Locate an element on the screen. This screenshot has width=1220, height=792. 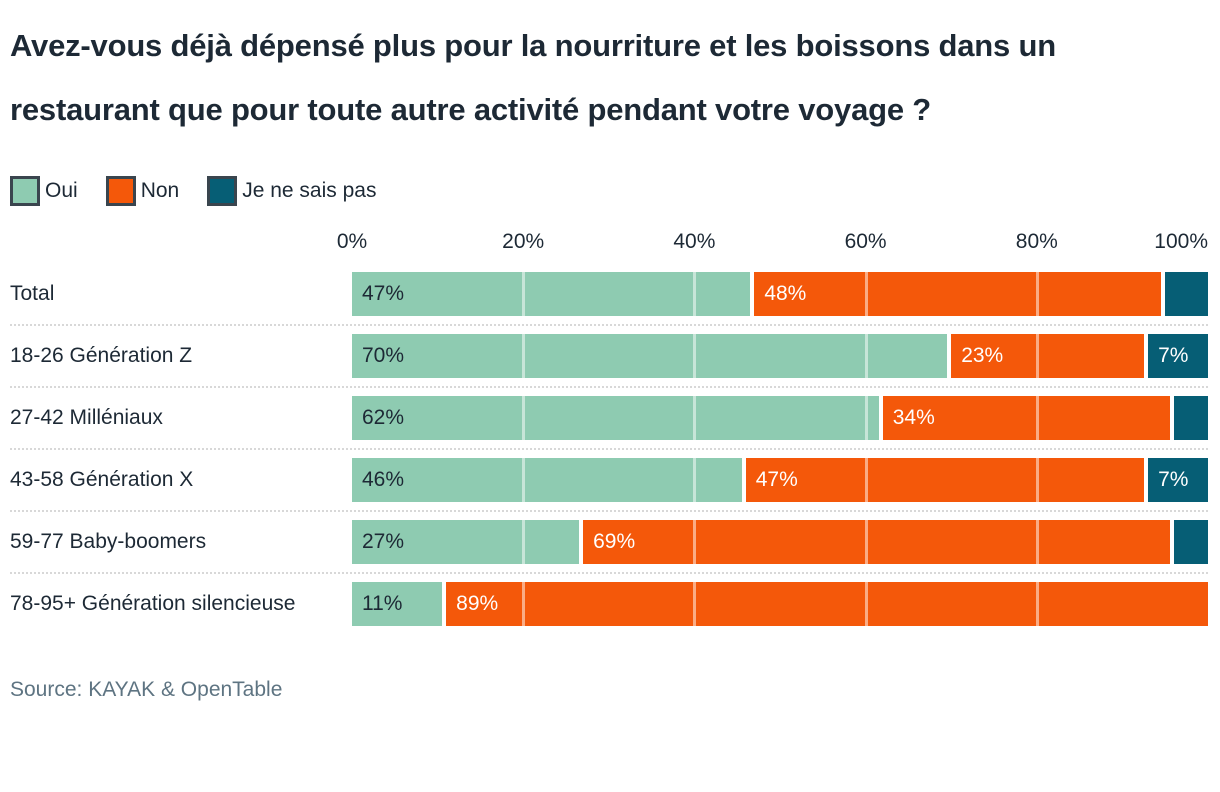
bar-track: 70% 23% 7% is located at coordinates (780, 356).